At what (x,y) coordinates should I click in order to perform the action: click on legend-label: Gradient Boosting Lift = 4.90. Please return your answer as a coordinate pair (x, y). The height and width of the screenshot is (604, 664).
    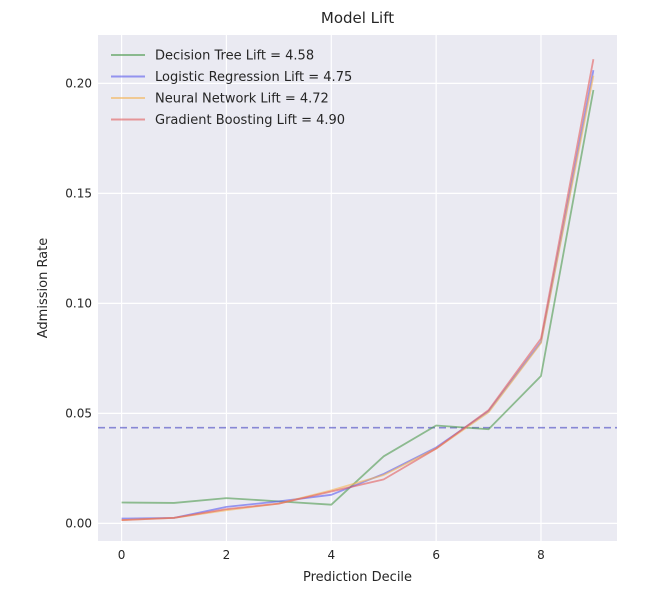
    Looking at the image, I should click on (250, 120).